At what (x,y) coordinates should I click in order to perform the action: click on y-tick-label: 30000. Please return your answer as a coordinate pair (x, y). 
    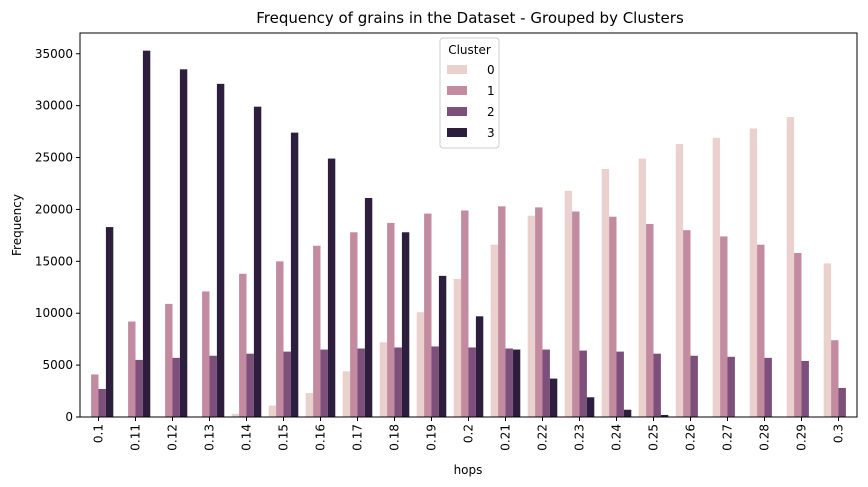
    Looking at the image, I should click on (54, 106).